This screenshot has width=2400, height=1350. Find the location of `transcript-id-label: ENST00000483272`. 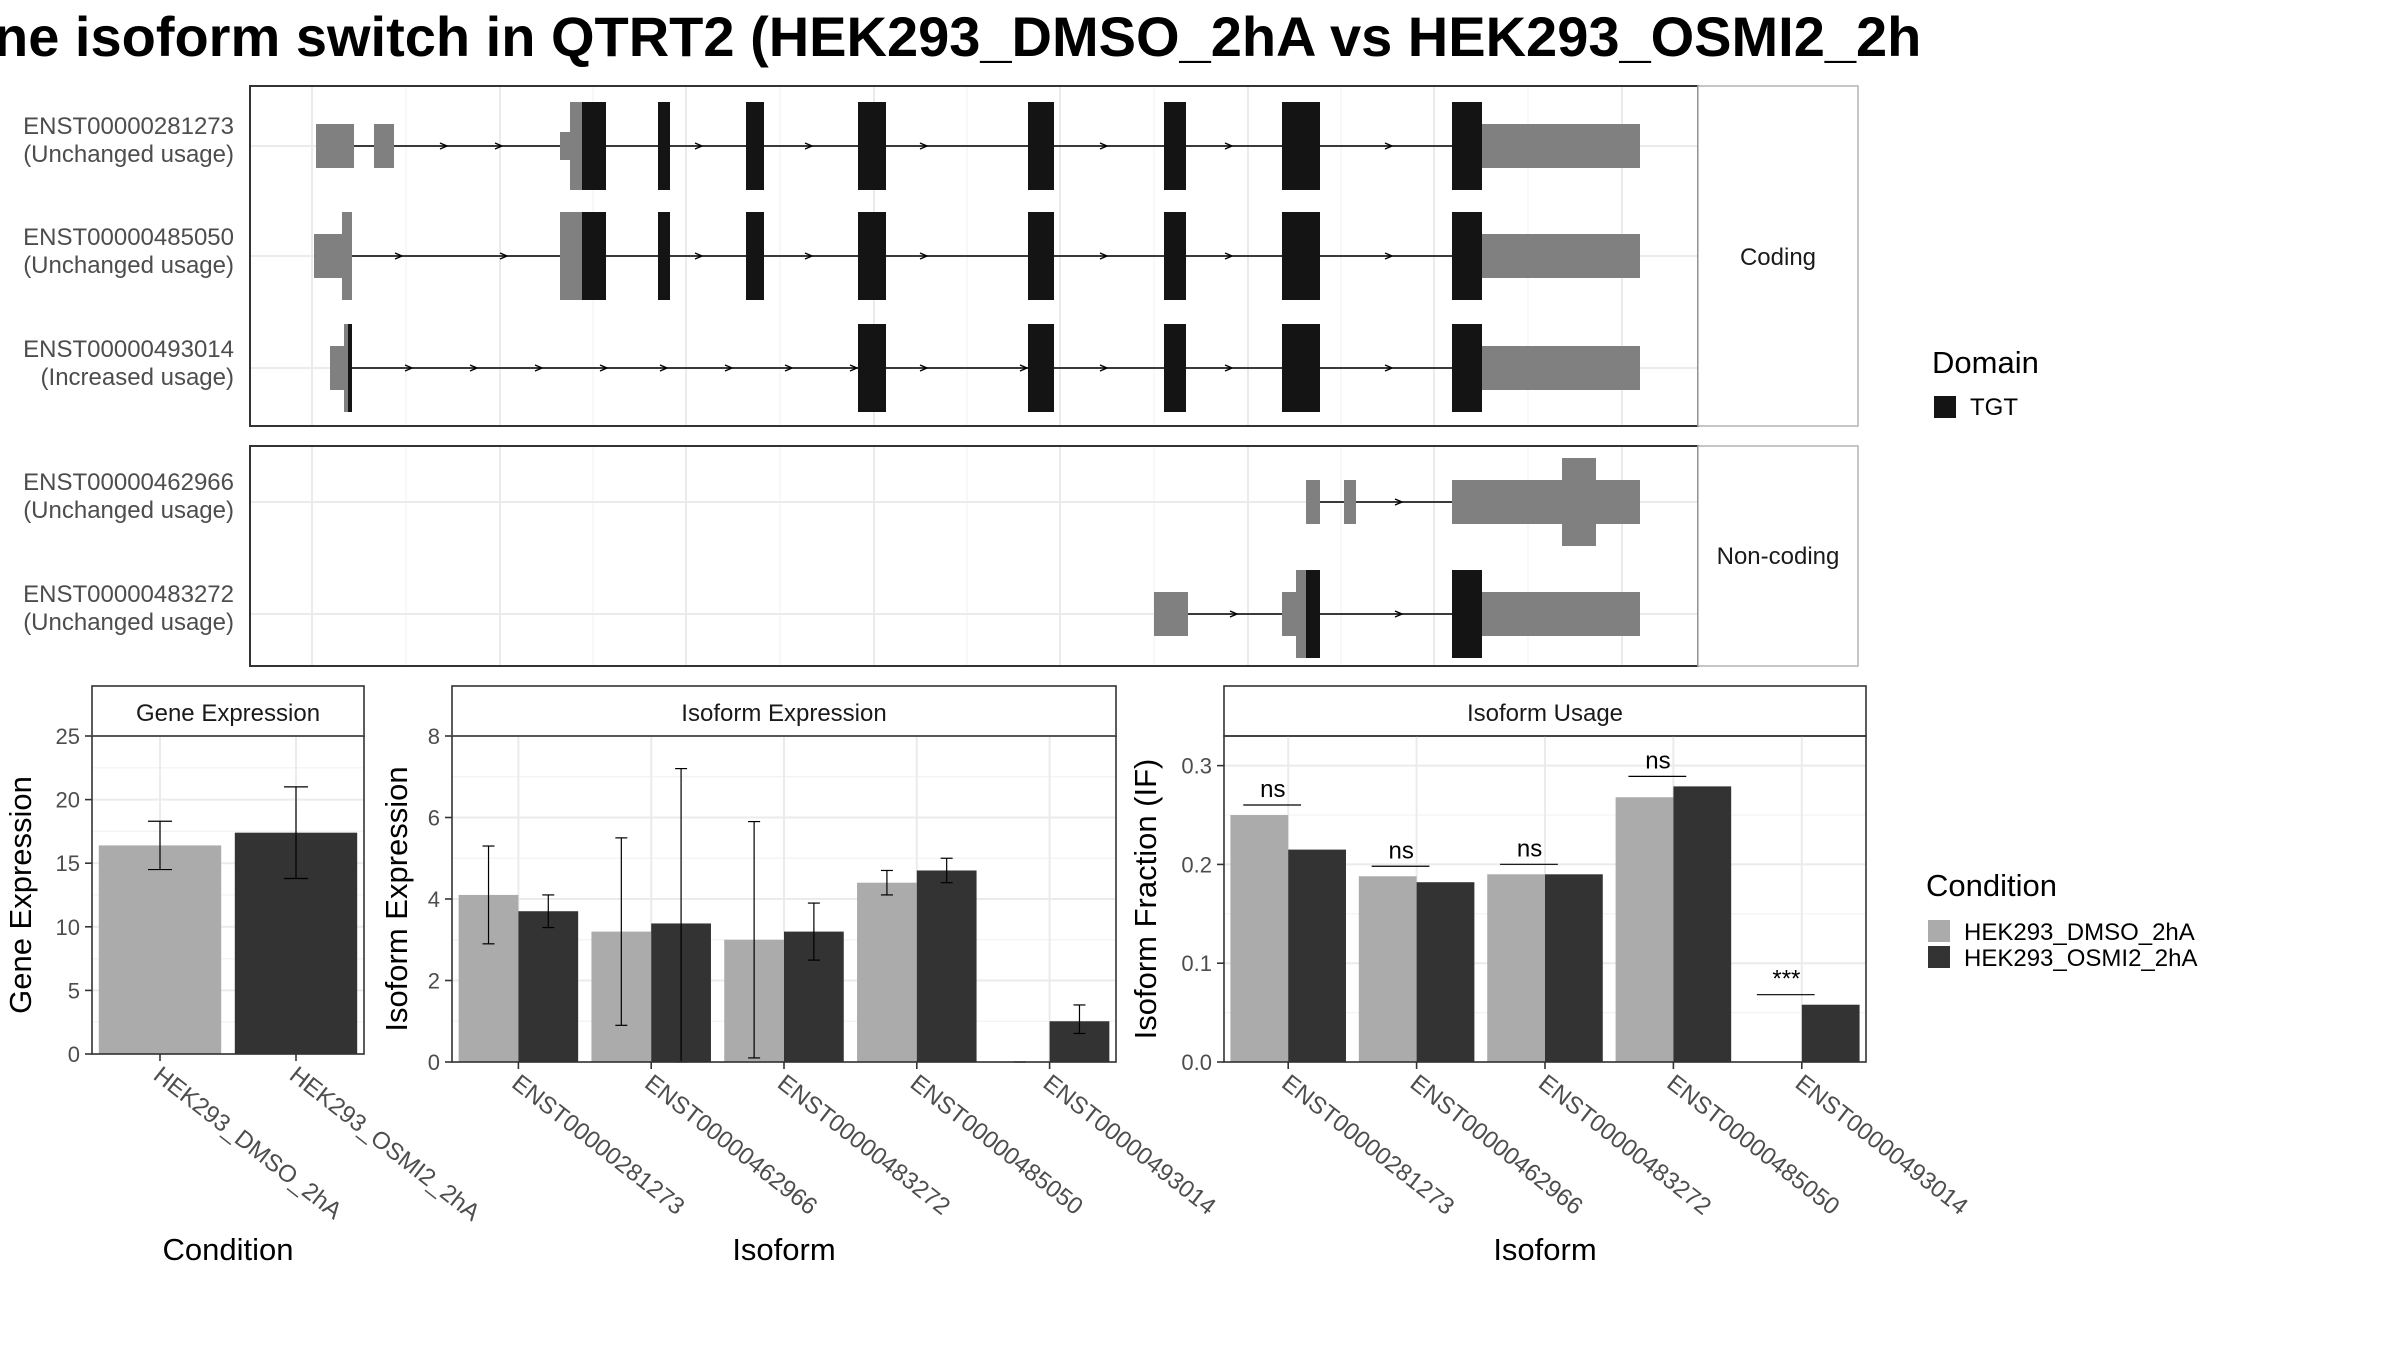

transcript-id-label: ENST00000483272 is located at coordinates (128, 594).